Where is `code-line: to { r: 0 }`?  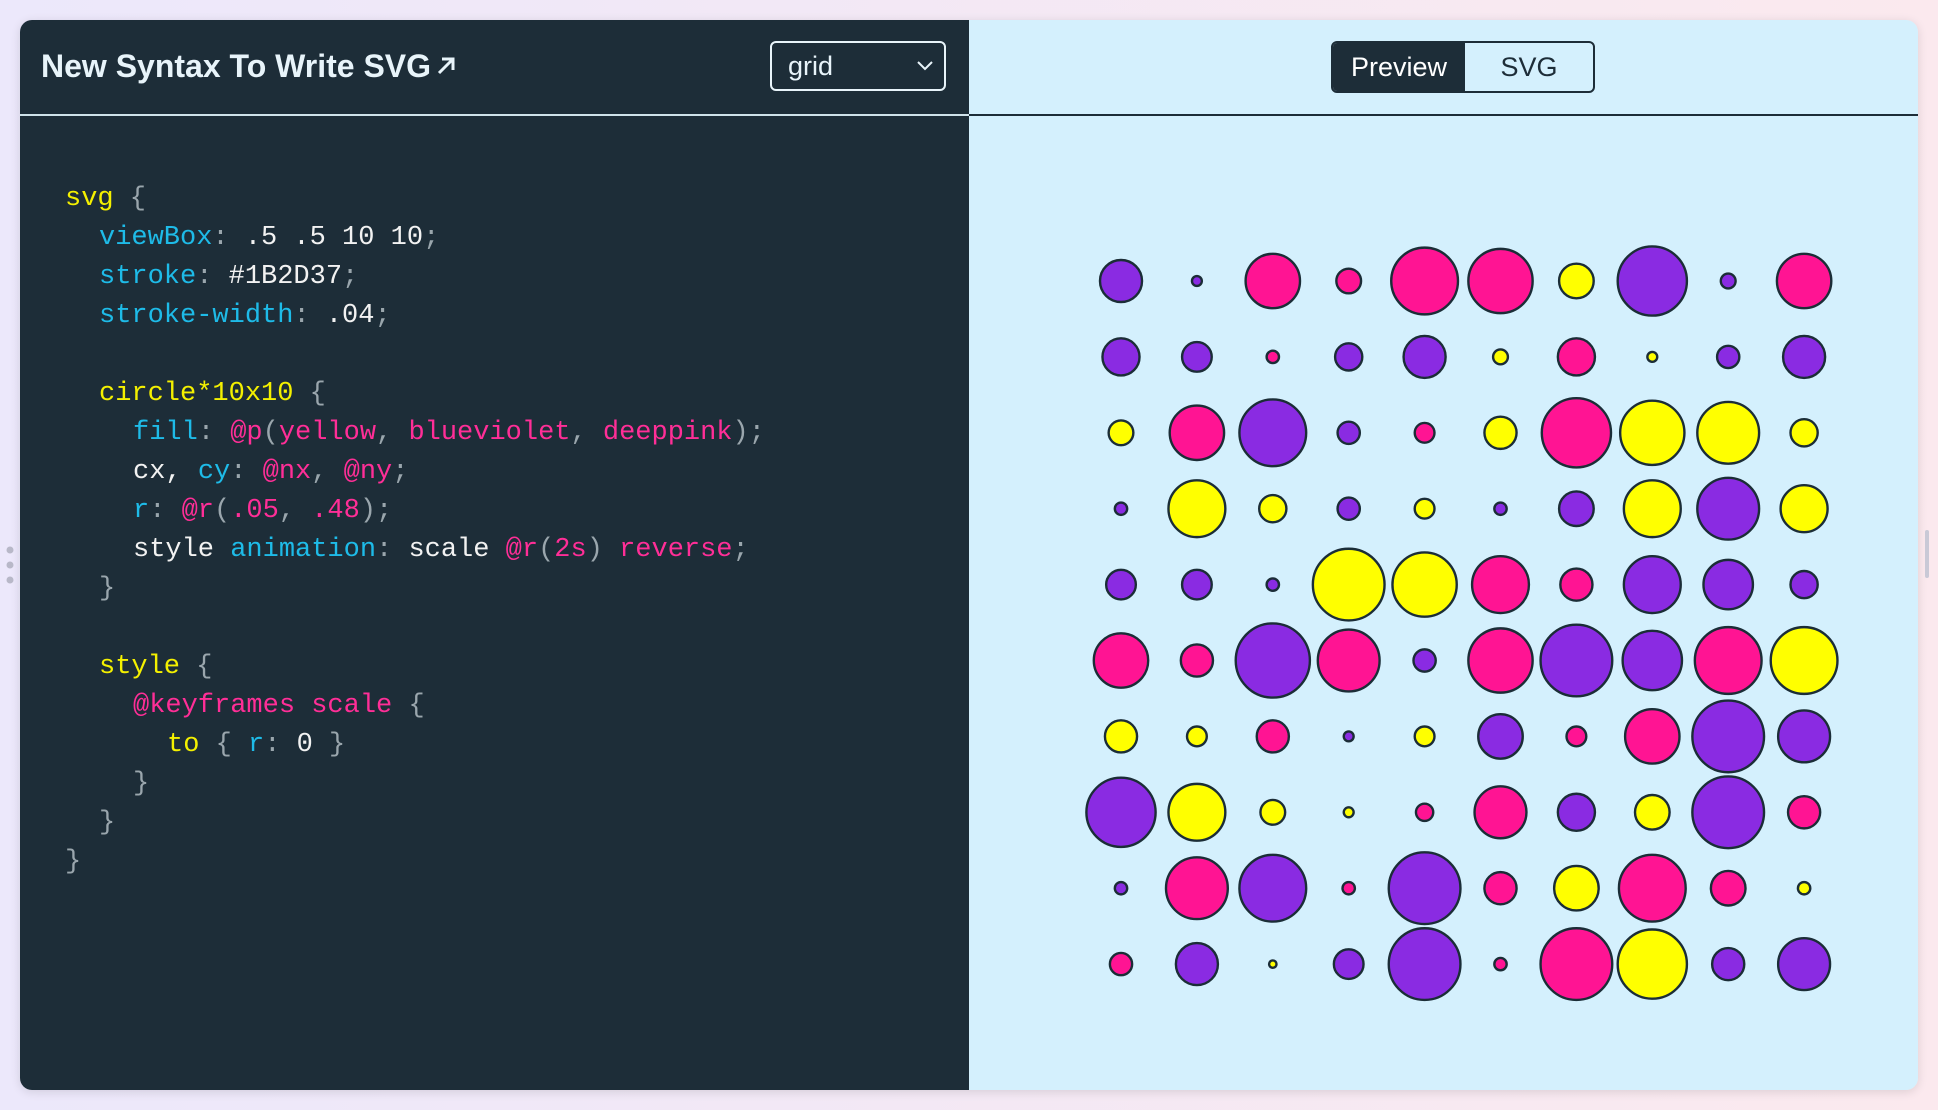
code-line: to { r: 0 } is located at coordinates (415, 745).